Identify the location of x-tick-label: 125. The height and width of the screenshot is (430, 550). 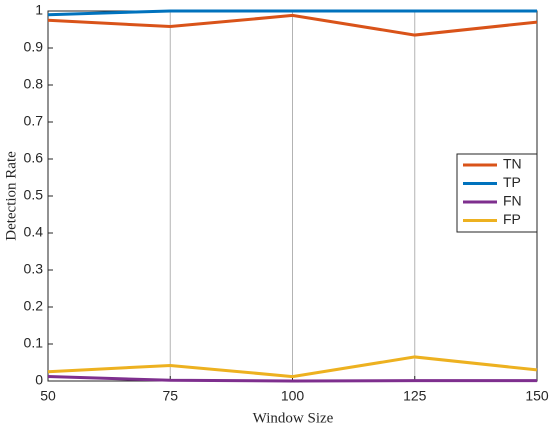
(415, 396).